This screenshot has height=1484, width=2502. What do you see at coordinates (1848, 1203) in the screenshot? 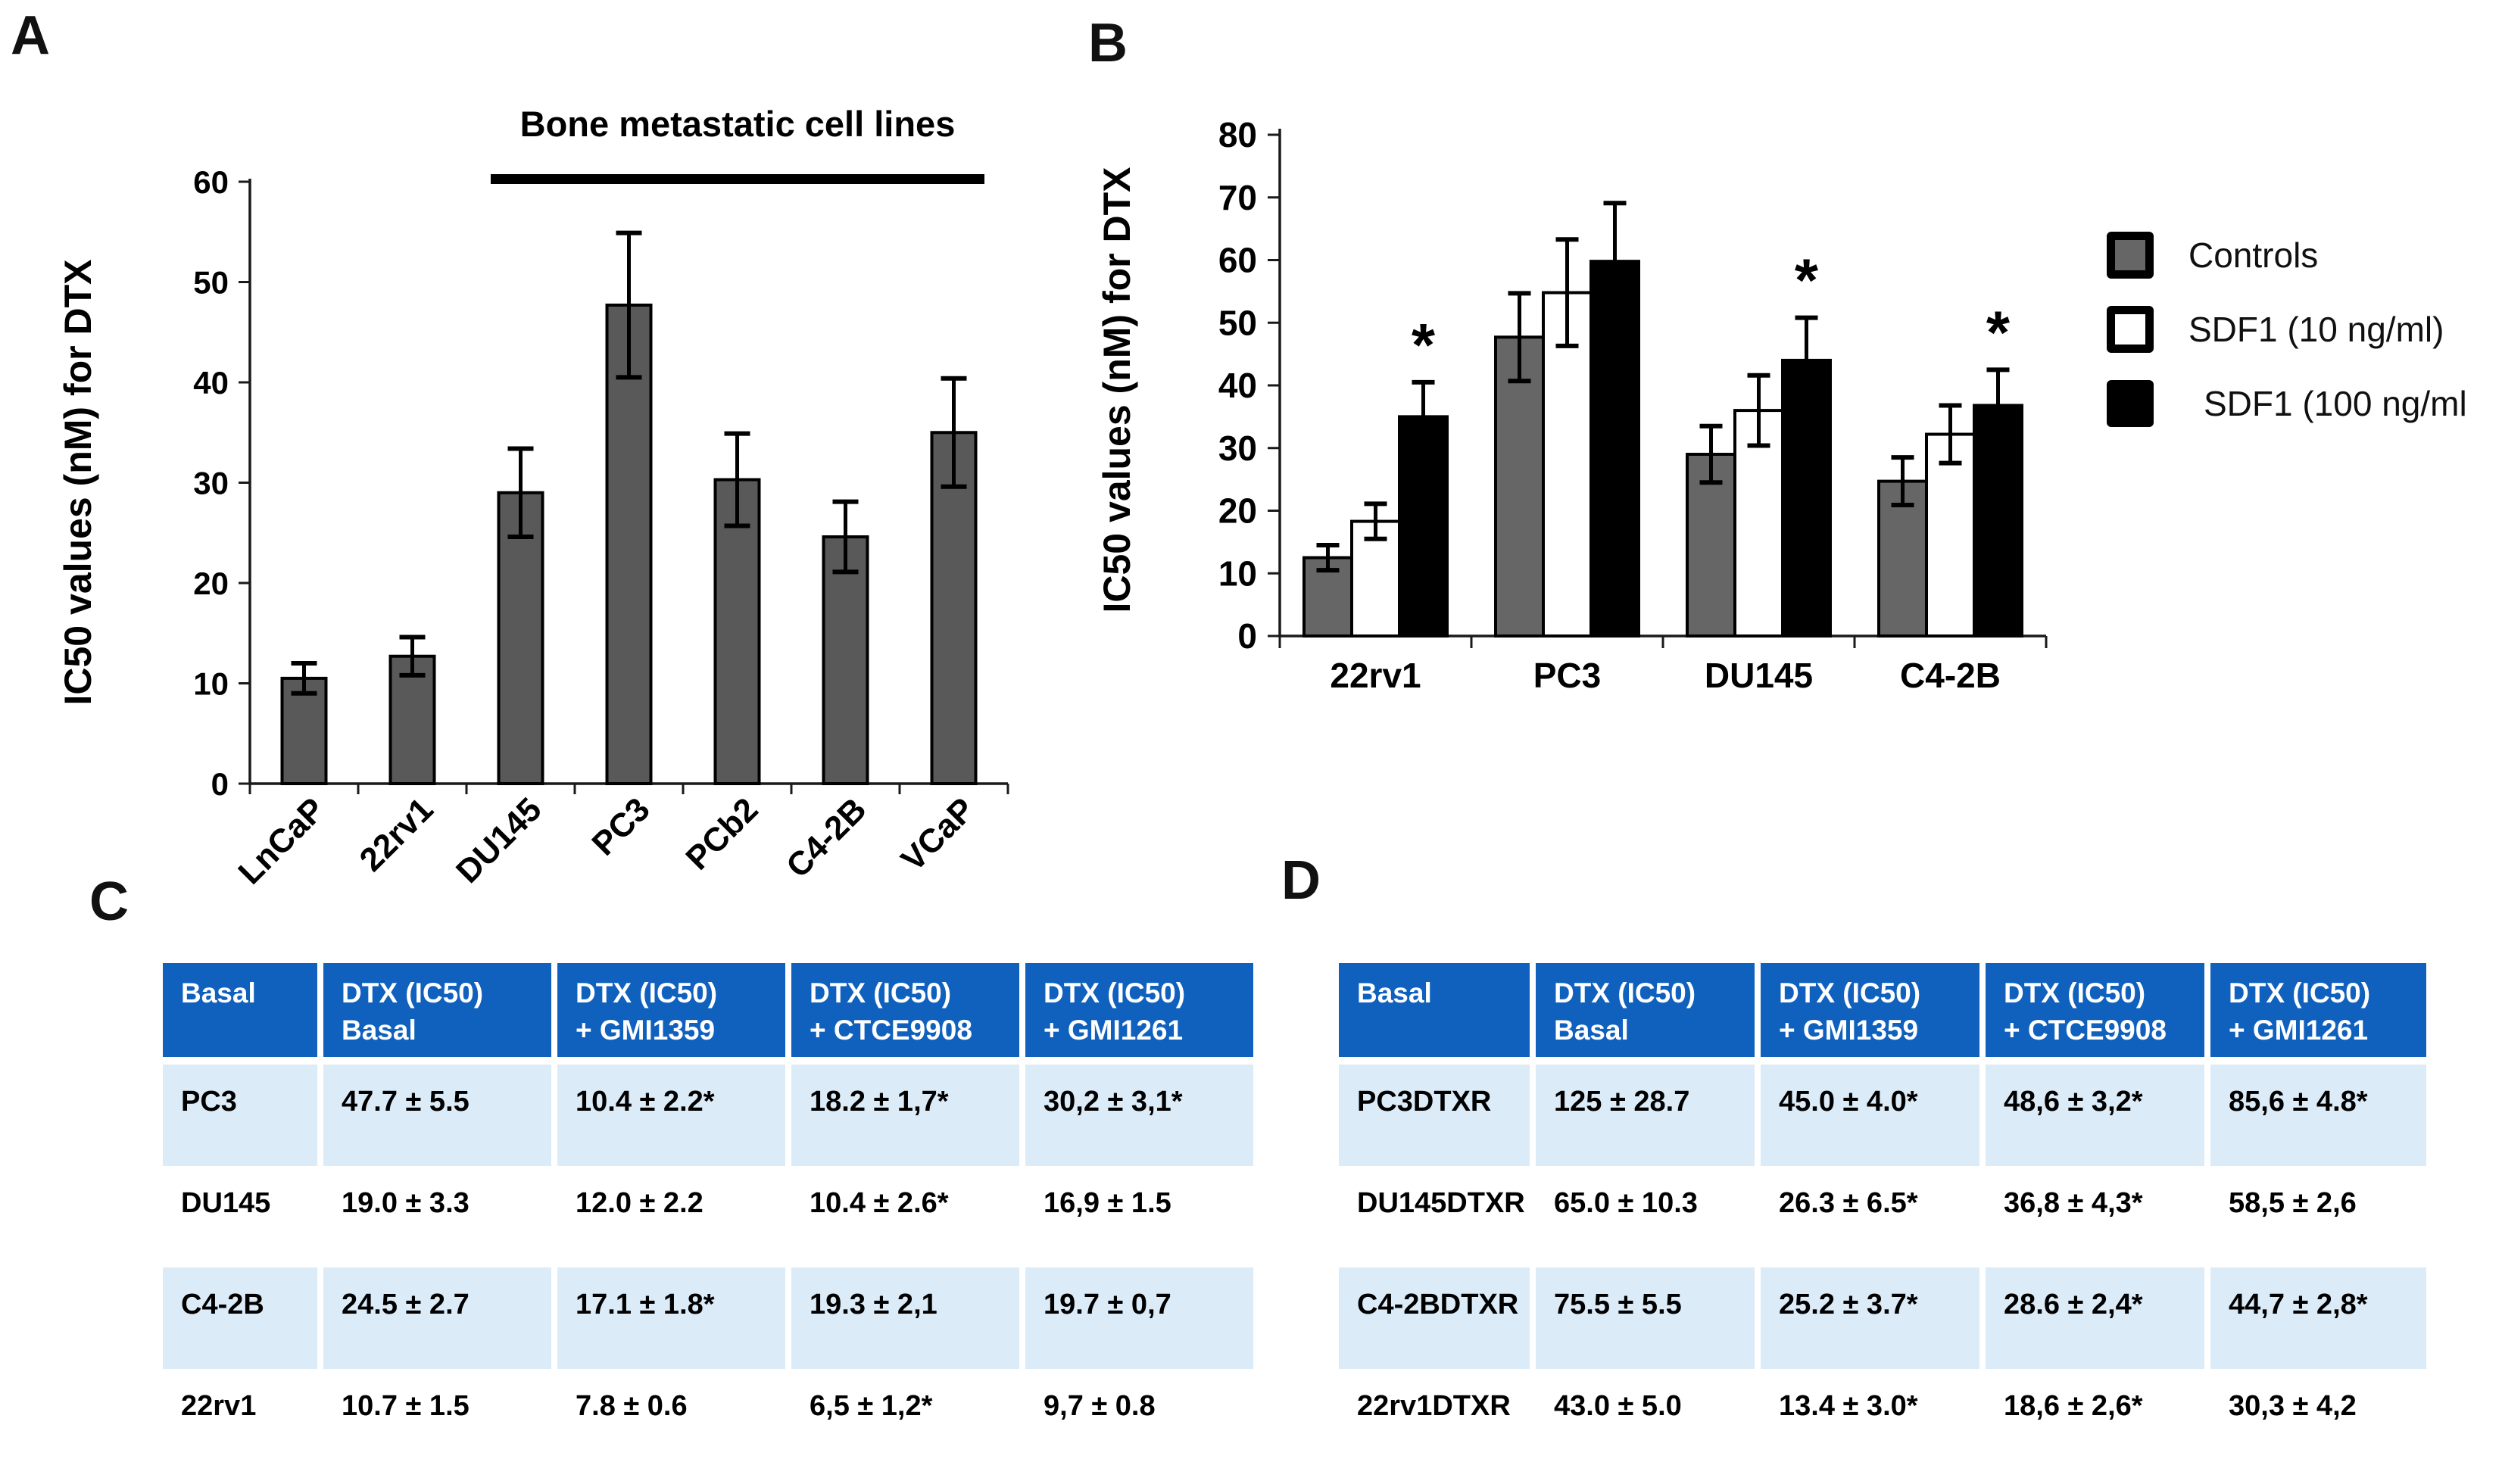
I see `table-cell: 26.3 ± 6.5*` at bounding box center [1848, 1203].